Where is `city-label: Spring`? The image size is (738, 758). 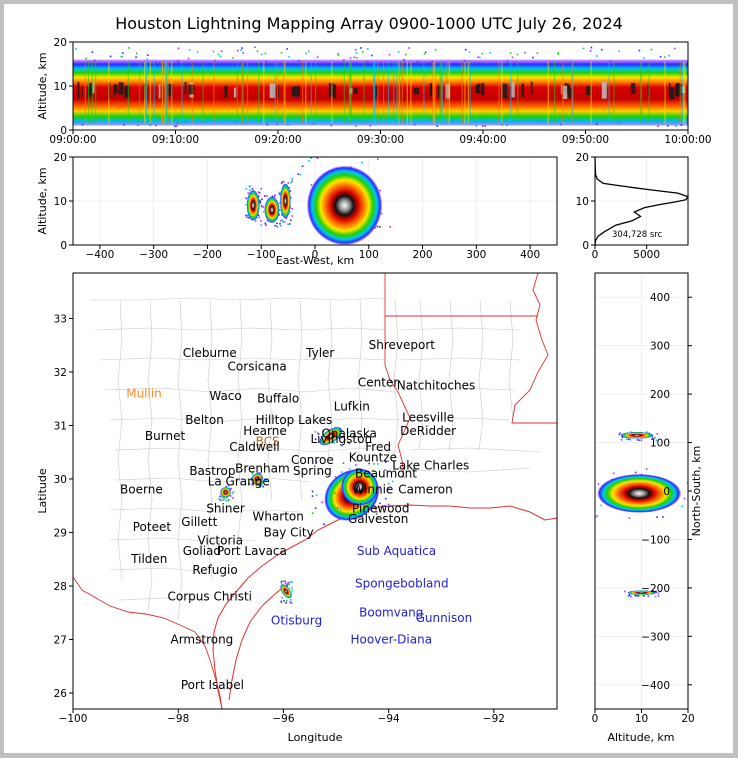 city-label: Spring is located at coordinates (312, 471).